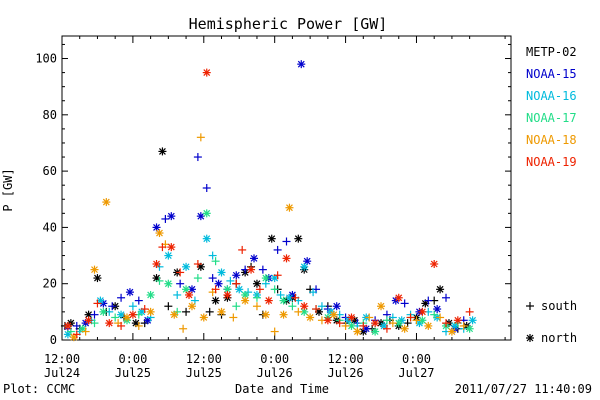 The height and width of the screenshot is (400, 600). Describe the element at coordinates (523, 389) in the screenshot. I see `footer-timestamp: 2011/07/27 11:40:09` at that location.